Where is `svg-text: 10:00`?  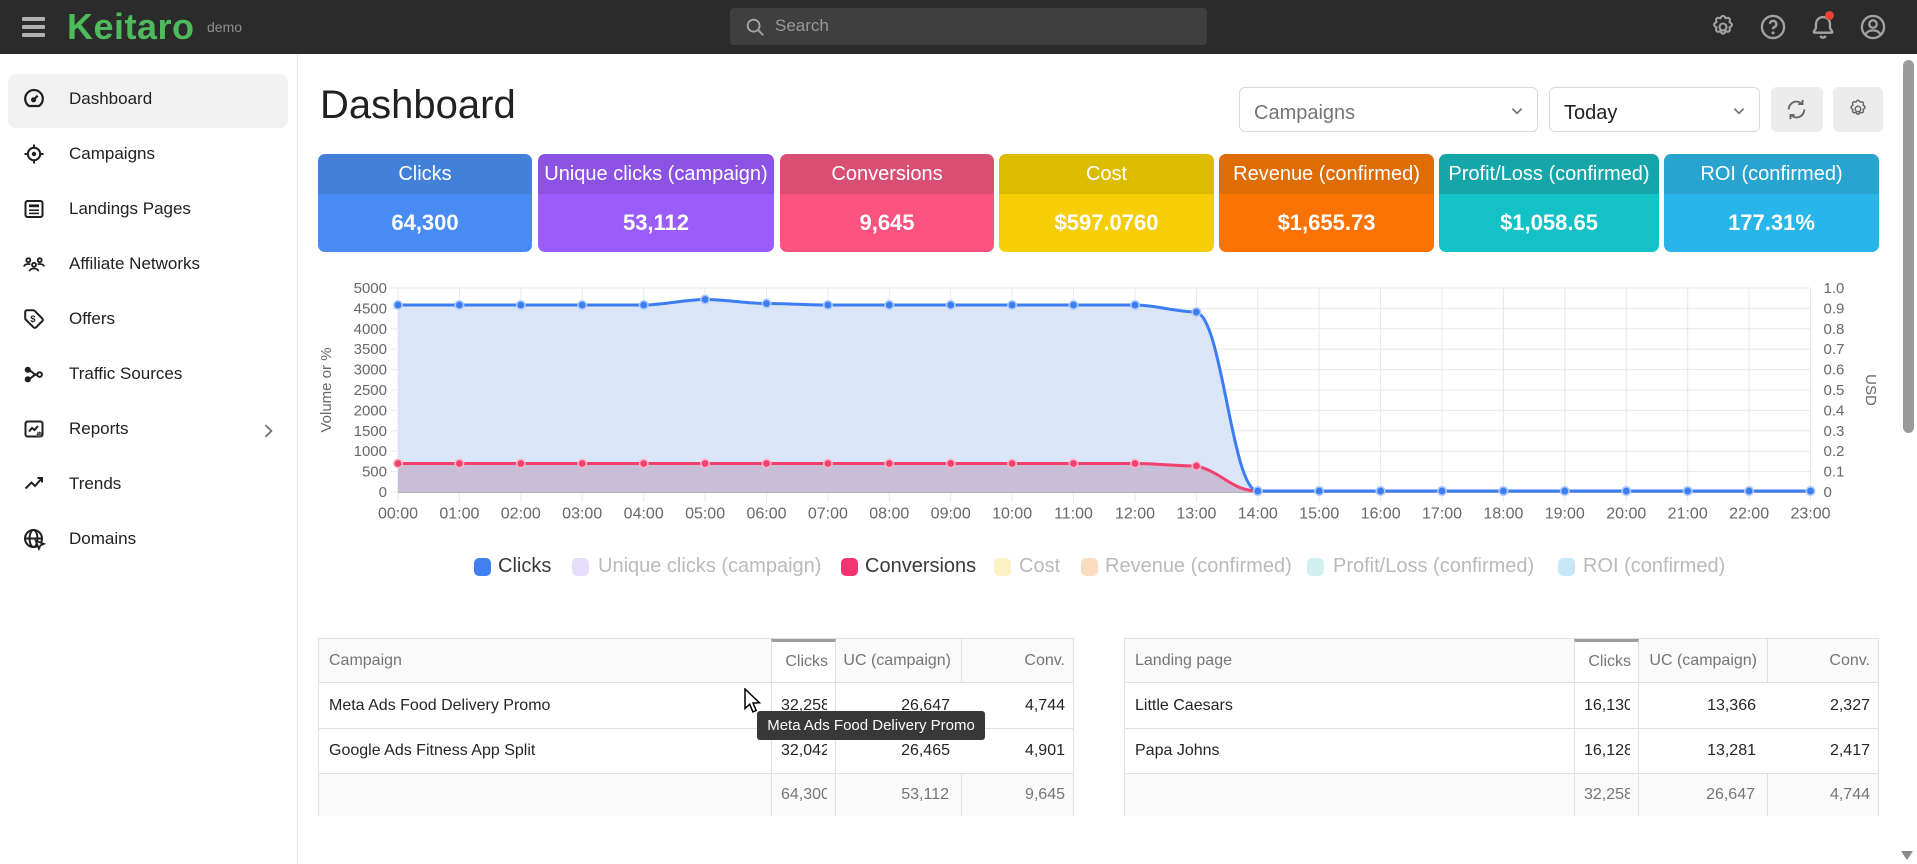
svg-text: 10:00 is located at coordinates (1012, 514).